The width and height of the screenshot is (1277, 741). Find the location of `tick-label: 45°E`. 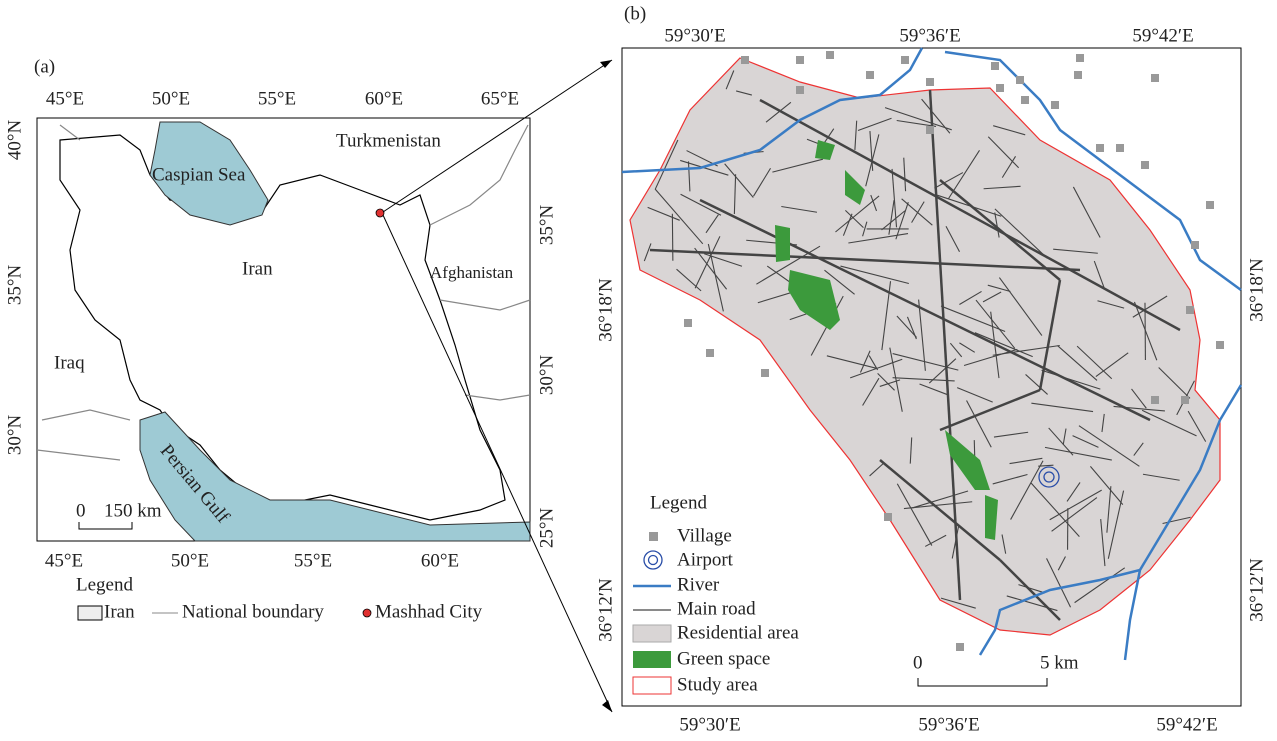

tick-label: 45°E is located at coordinates (65, 98).